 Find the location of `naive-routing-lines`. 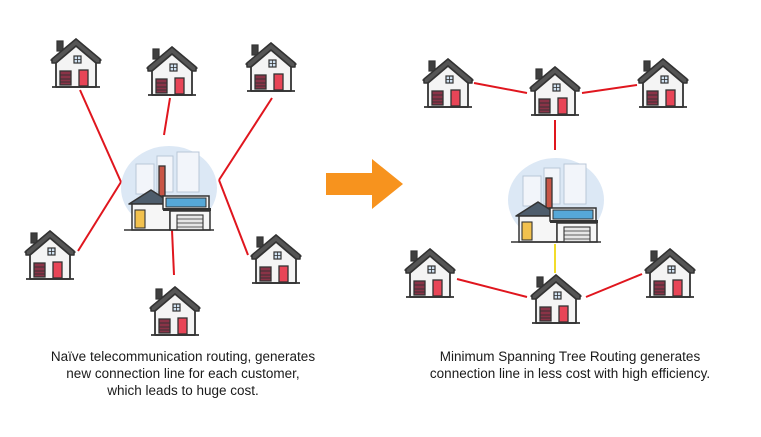

naive-routing-lines is located at coordinates (175, 182).